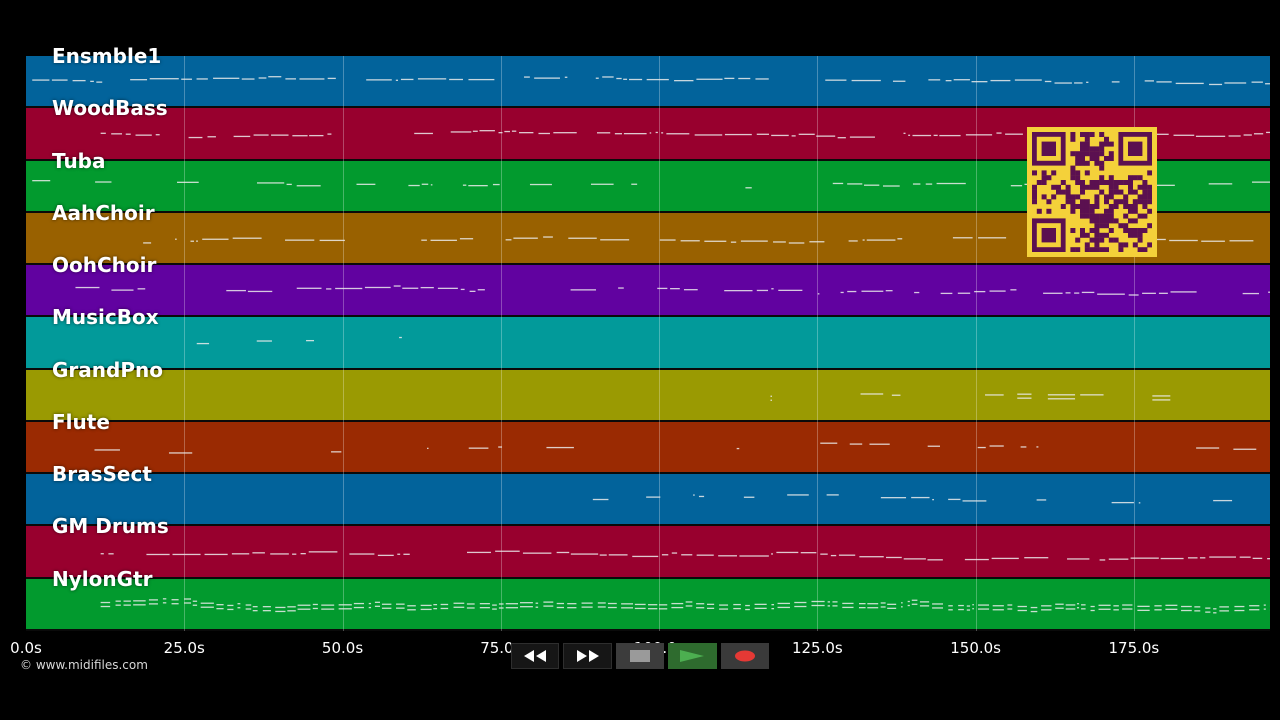  I want to click on record-button, so click(745, 656).